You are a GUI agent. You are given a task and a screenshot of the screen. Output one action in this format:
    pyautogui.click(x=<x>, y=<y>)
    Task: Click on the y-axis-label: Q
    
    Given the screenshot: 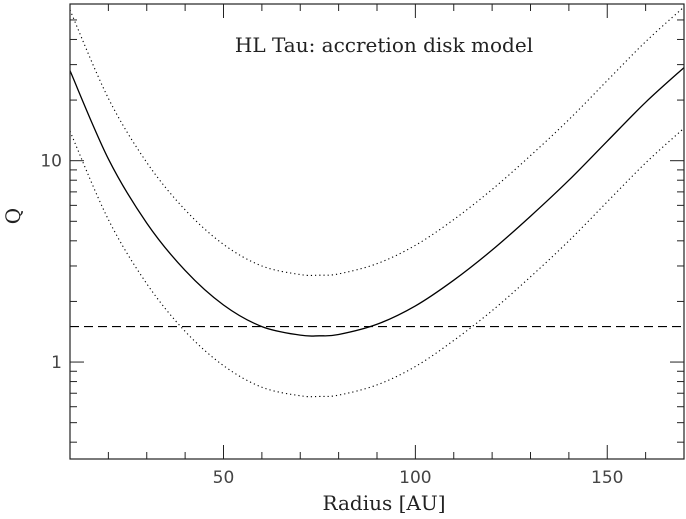 What is the action you would take?
    pyautogui.click(x=13, y=216)
    